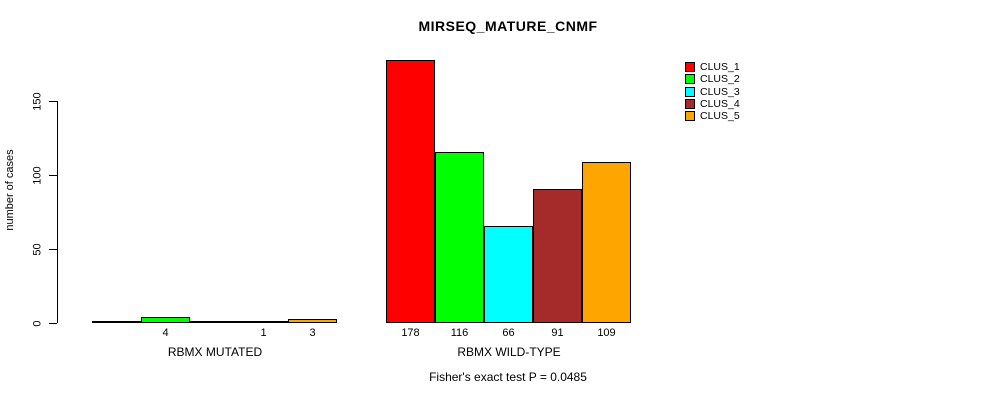 The height and width of the screenshot is (400, 990). I want to click on y-tick-label: 150, so click(37, 101).